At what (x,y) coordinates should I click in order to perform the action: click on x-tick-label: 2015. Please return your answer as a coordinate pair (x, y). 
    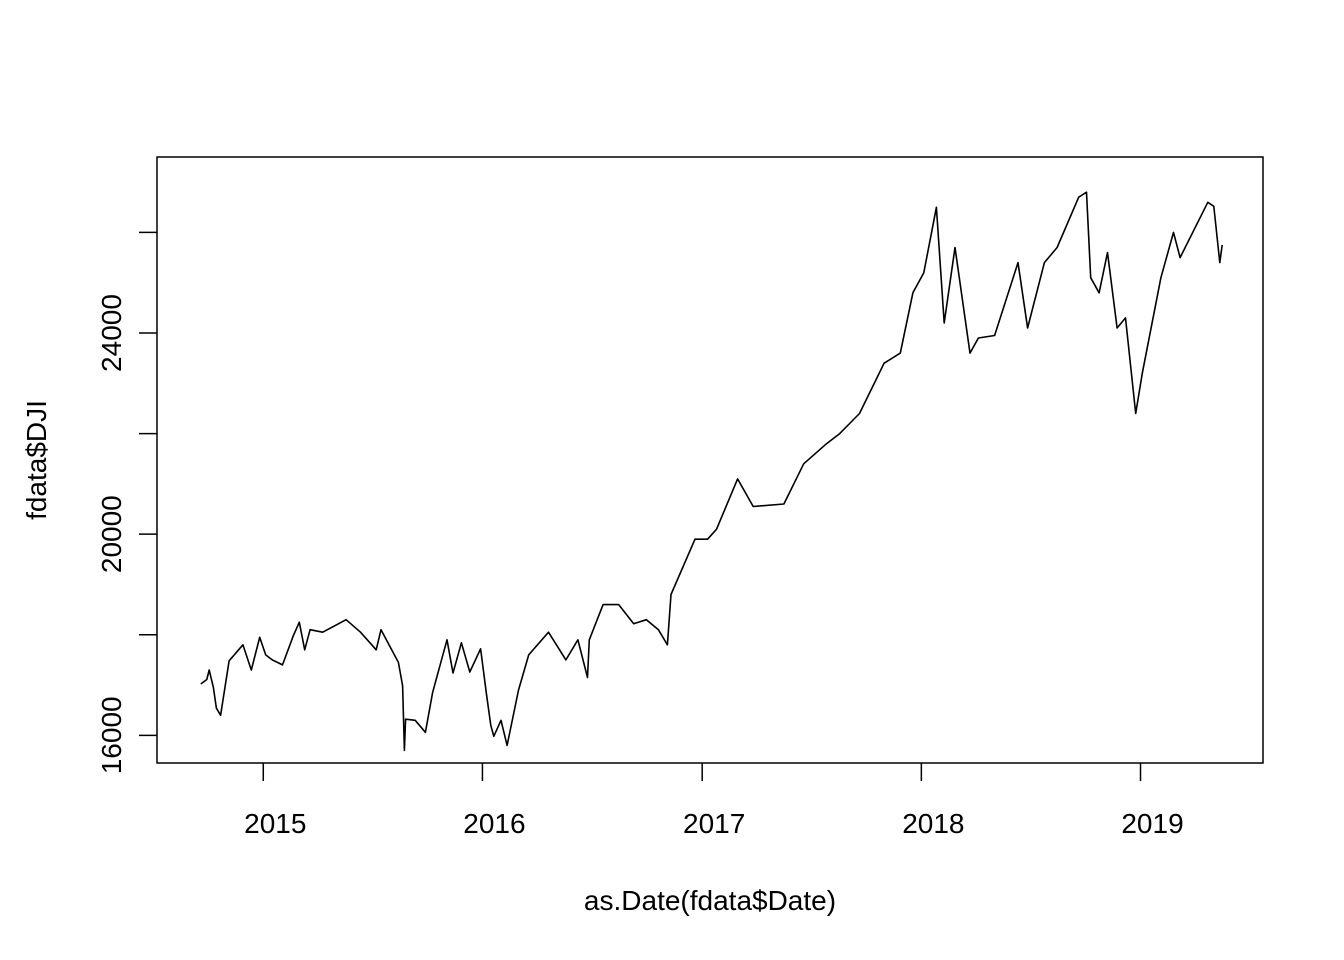
    Looking at the image, I should click on (275, 823).